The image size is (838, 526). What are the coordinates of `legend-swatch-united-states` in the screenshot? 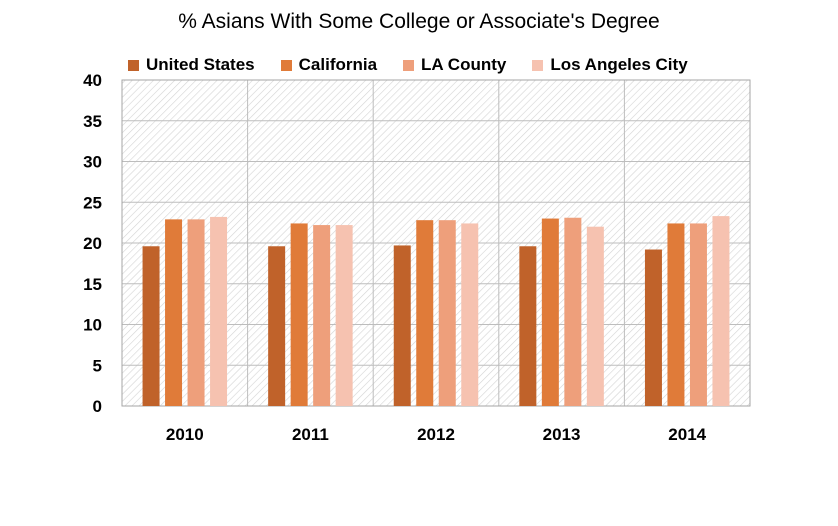 It's located at (133, 65).